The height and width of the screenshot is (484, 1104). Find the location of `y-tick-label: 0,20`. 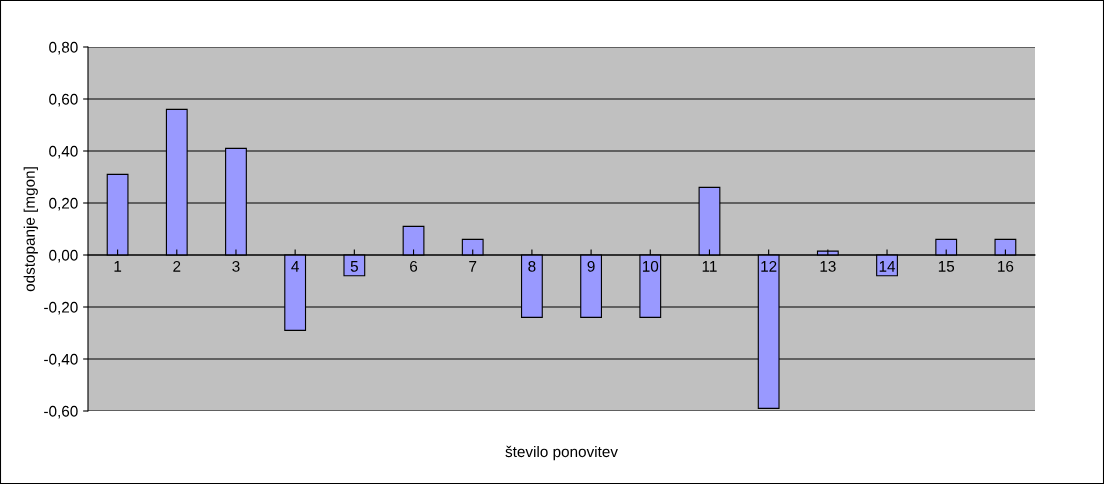

y-tick-label: 0,20 is located at coordinates (63, 204).